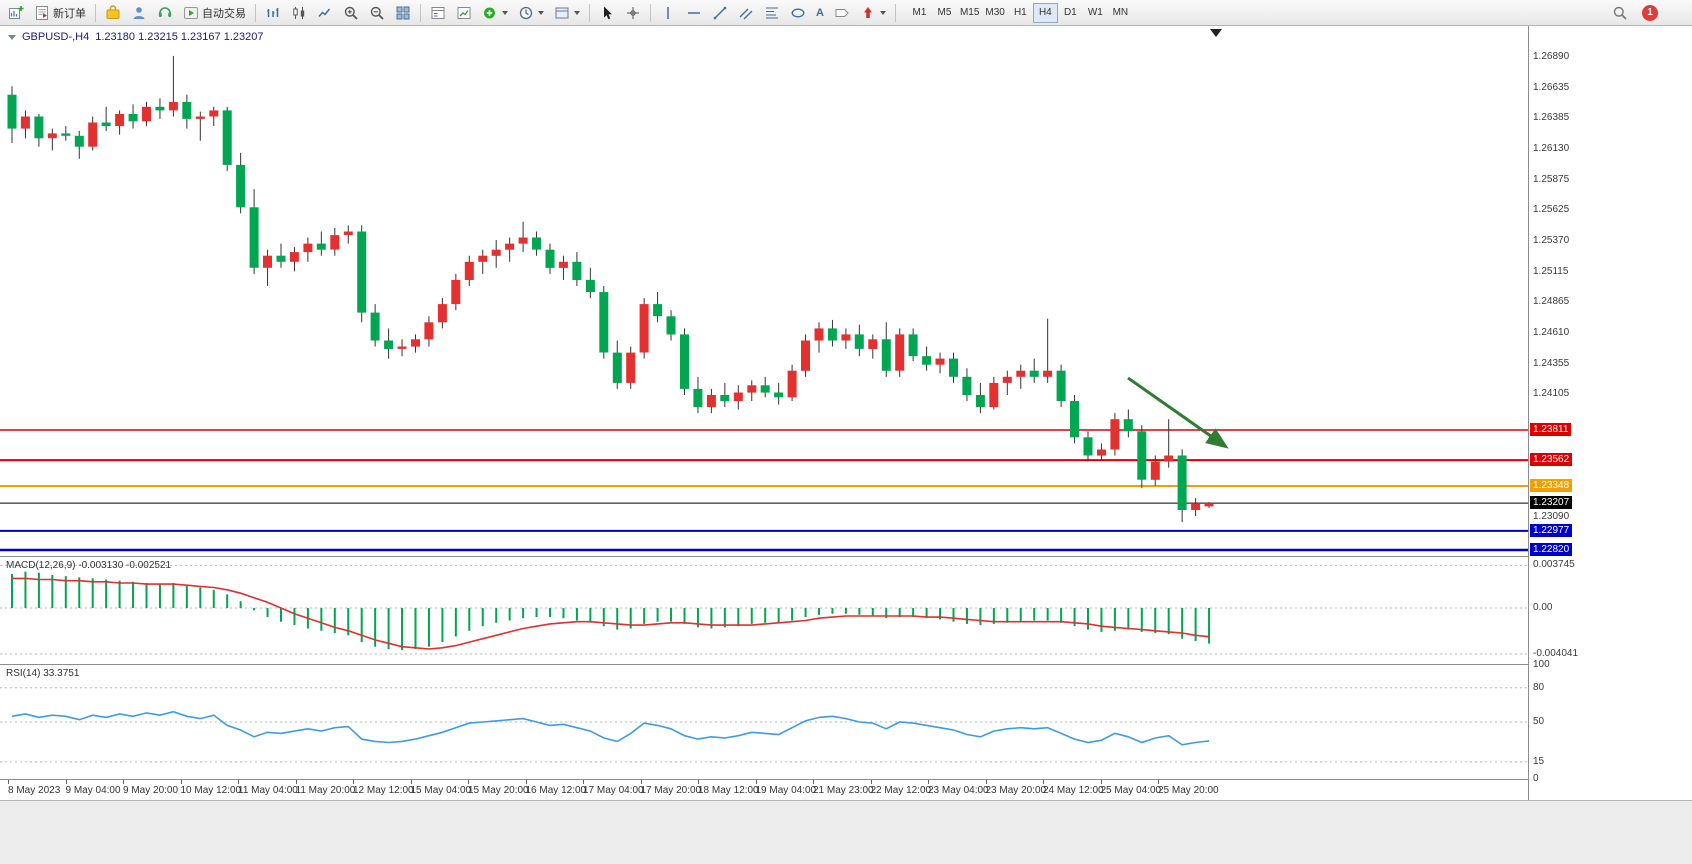  I want to click on macd-panel-canvas, so click(764, 610).